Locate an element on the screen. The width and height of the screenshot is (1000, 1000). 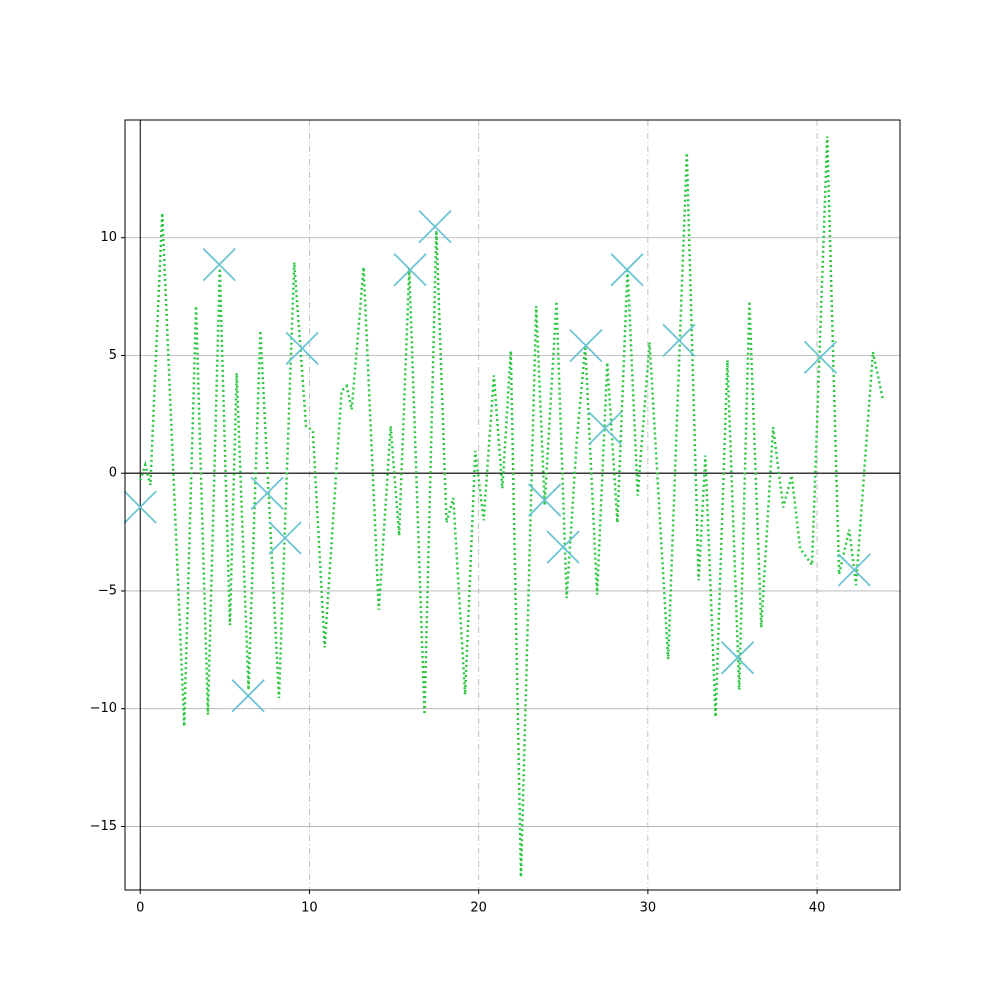
x-tick-label: 0 is located at coordinates (140, 908).